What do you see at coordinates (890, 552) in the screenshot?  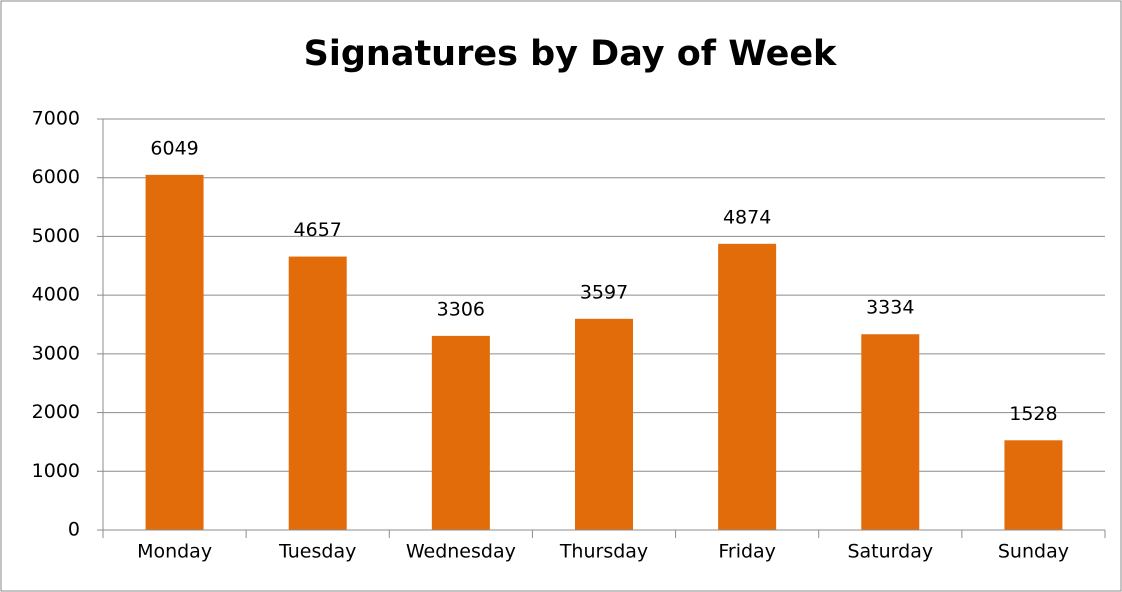 I see `x-tick-label: Saturday` at bounding box center [890, 552].